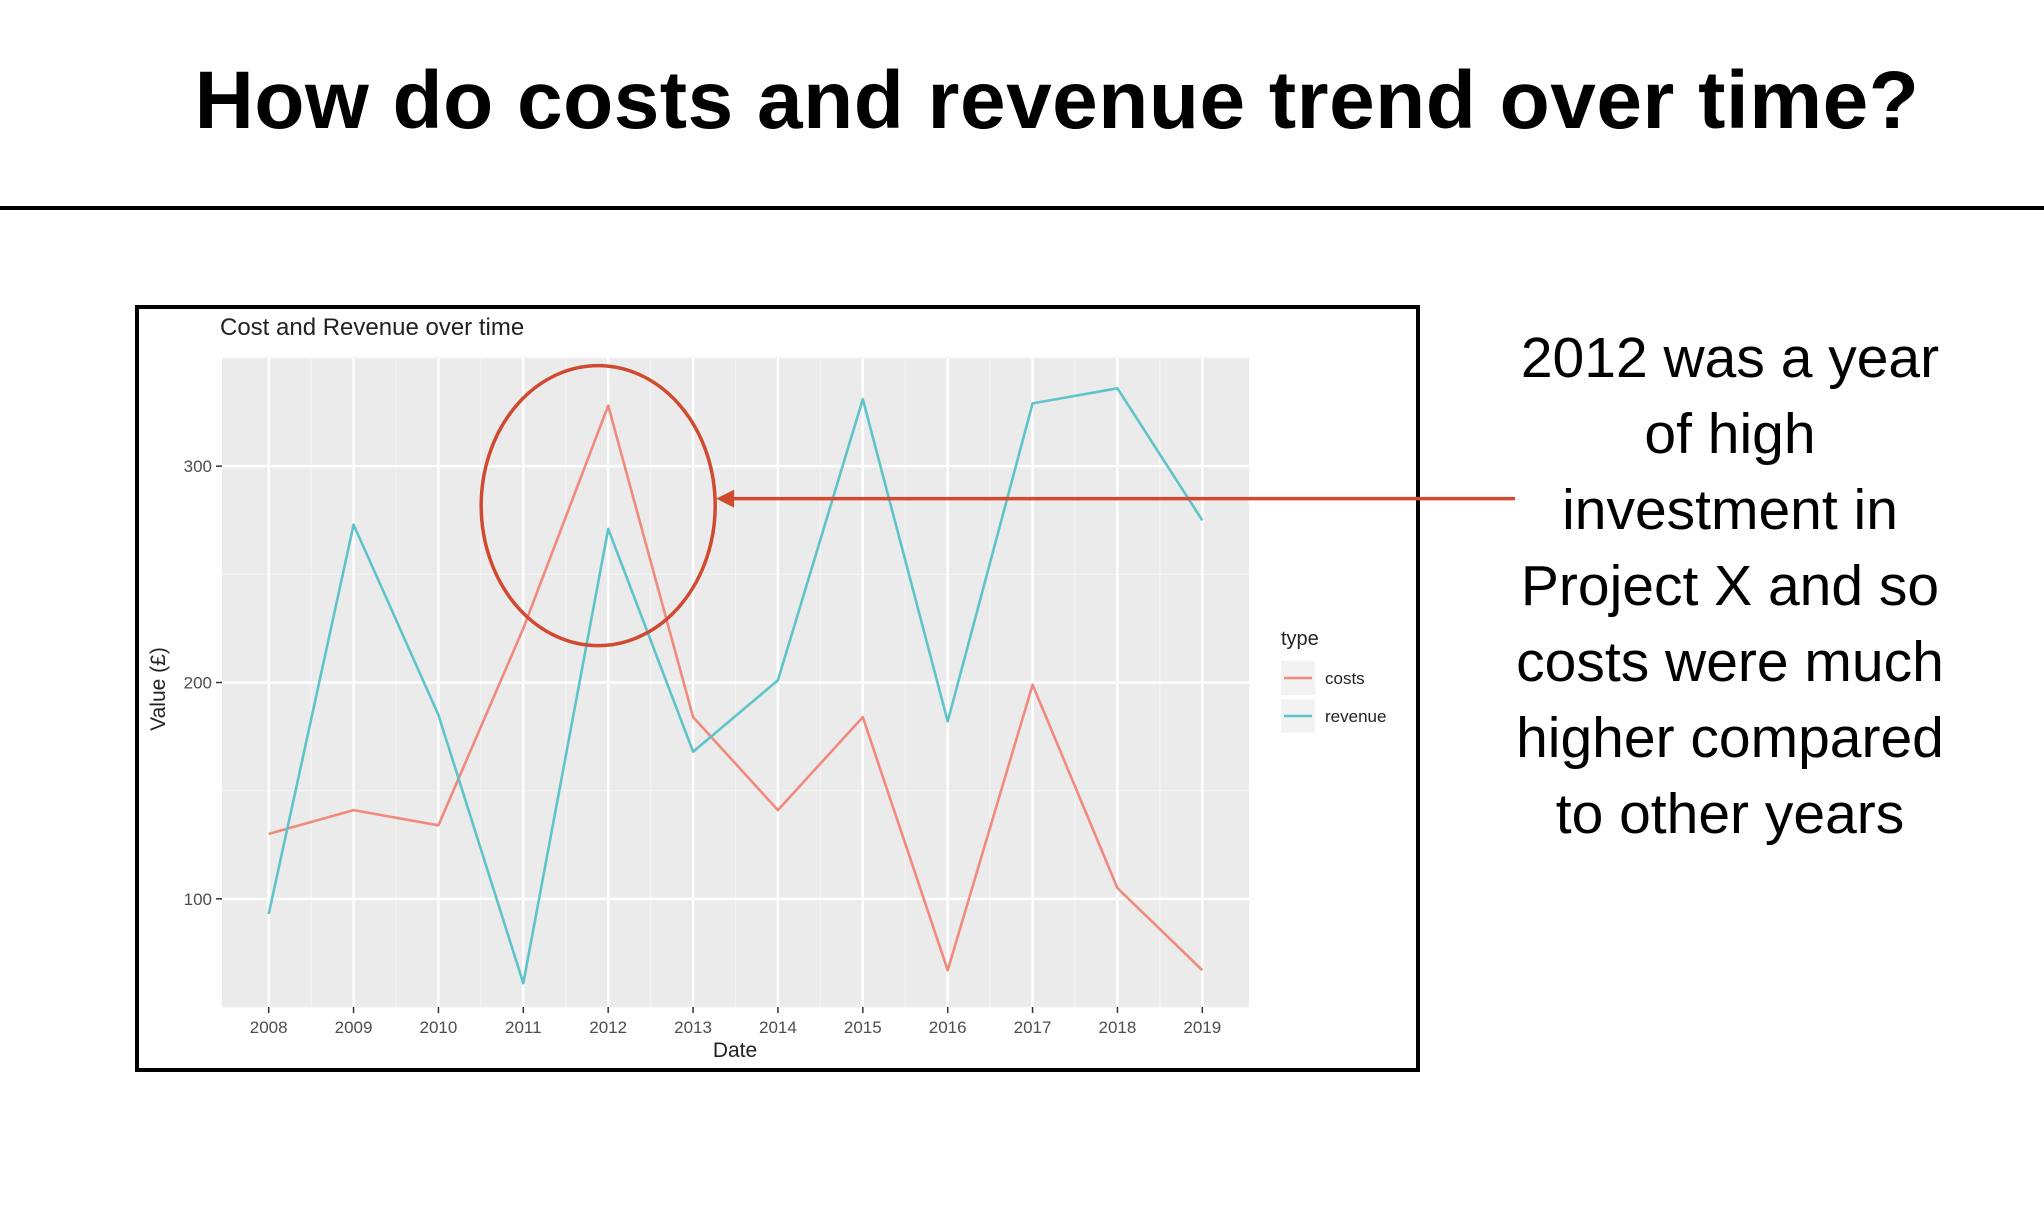 Image resolution: width=2044 pixels, height=1216 pixels. What do you see at coordinates (1022, 208) in the screenshot?
I see `title-divider` at bounding box center [1022, 208].